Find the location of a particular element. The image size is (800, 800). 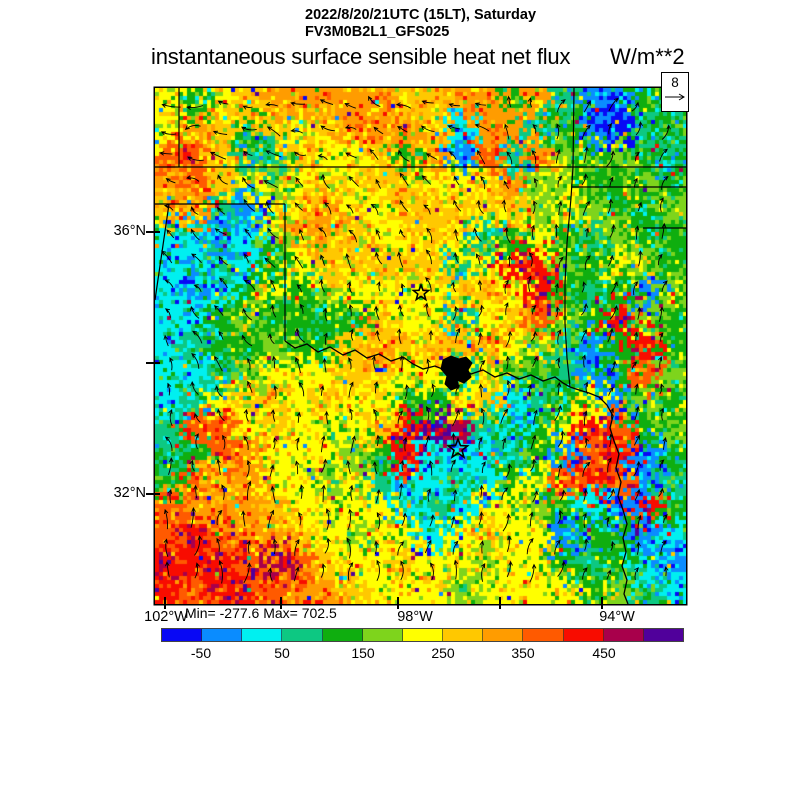

colorbar-tick-label: 450 is located at coordinates (604, 653).